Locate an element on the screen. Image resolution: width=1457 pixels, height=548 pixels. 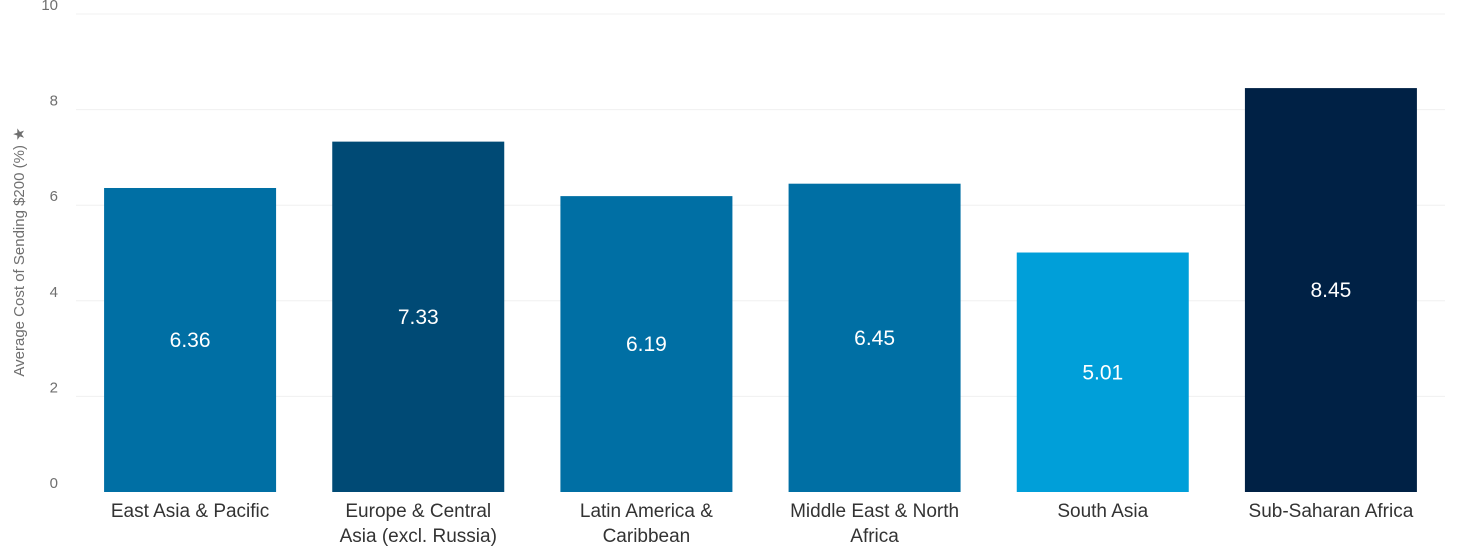
y-tick-label: 6 is located at coordinates (54, 196).